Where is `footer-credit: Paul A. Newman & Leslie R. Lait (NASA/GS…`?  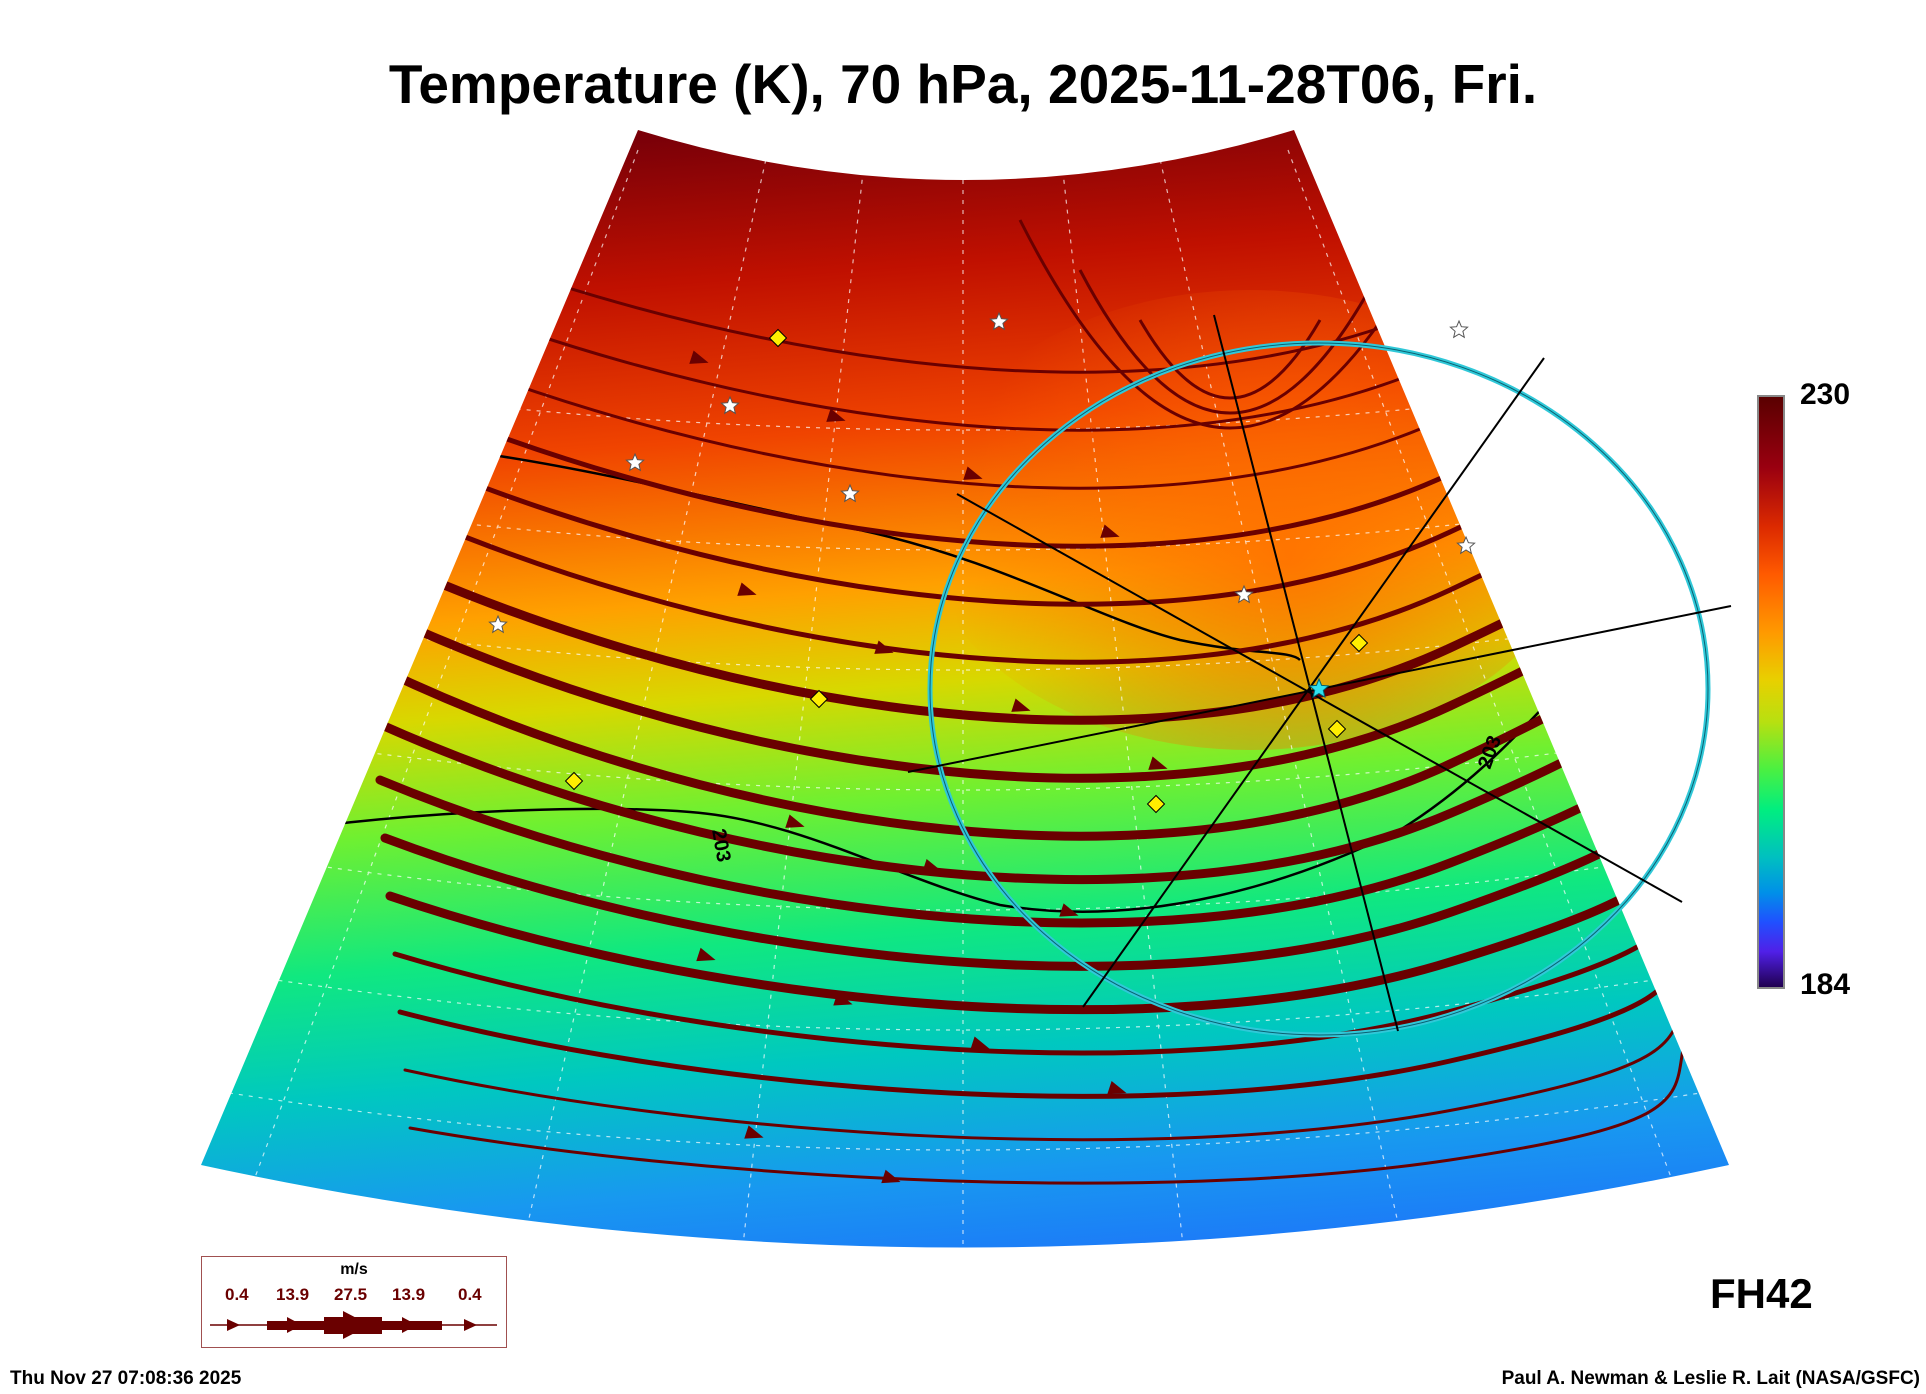 footer-credit: Paul A. Newman & Leslie R. Lait (NASA/GS… is located at coordinates (1710, 1378).